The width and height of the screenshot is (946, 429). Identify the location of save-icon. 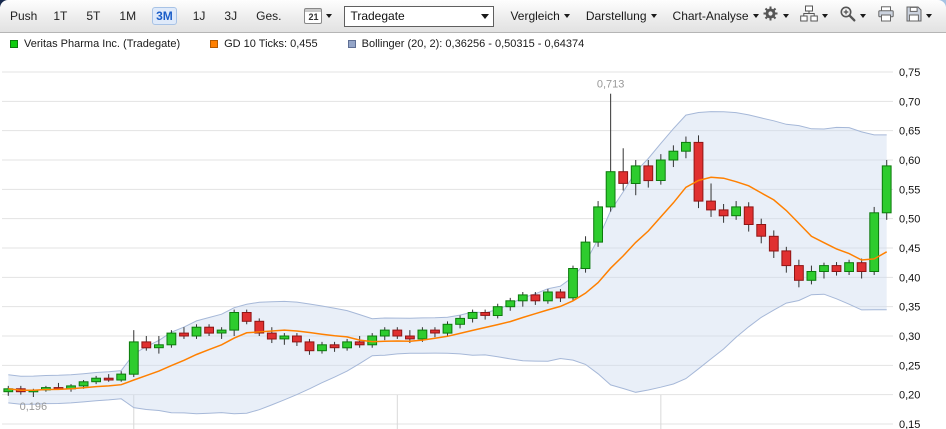
(914, 16).